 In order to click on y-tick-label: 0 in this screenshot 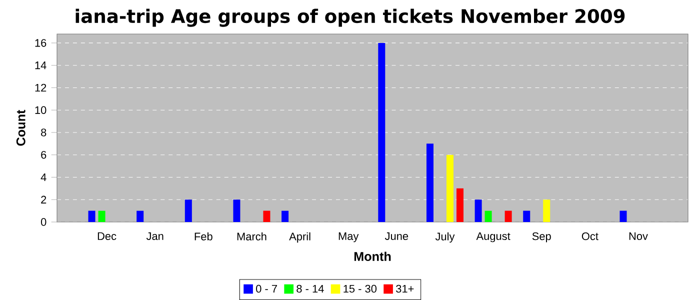, I will do `click(43, 222)`.